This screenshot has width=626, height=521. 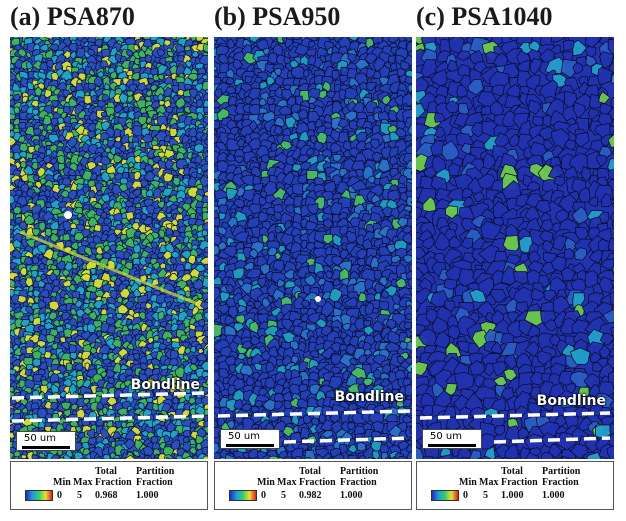 I want to click on panel-title: (b) PSA950, so click(x=277, y=16).